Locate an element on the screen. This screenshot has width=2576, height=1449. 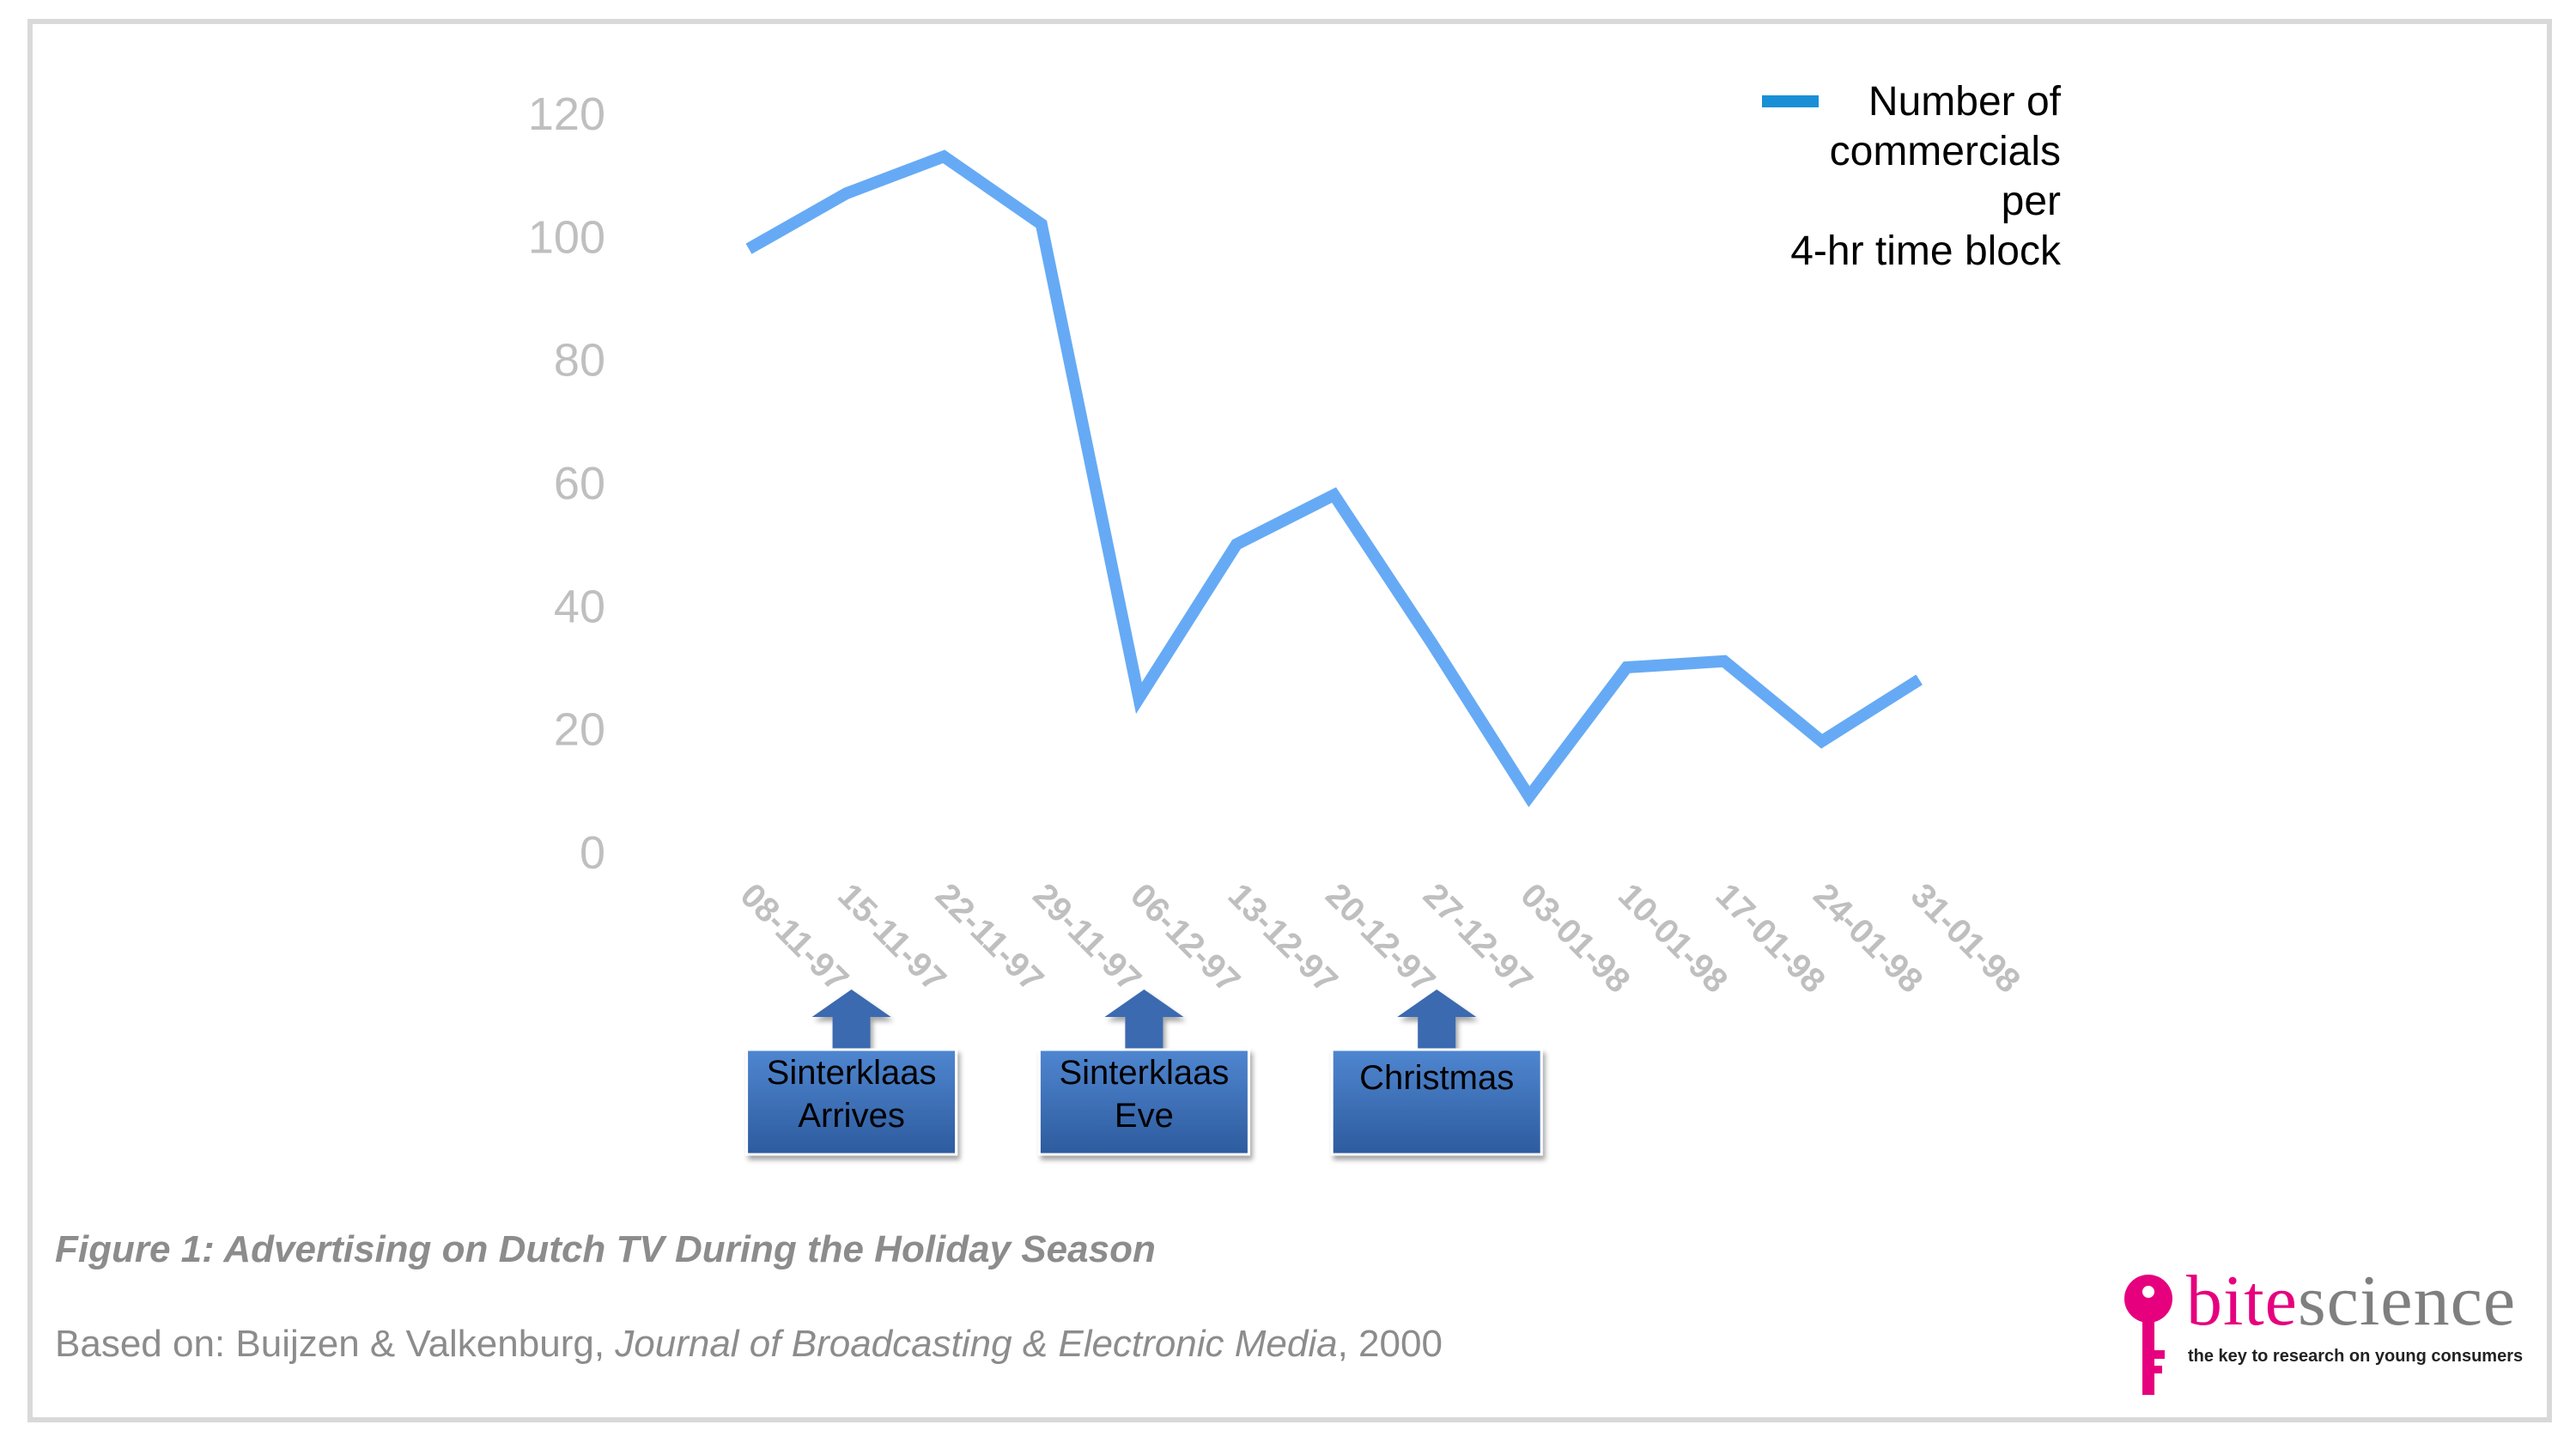
annotation-label: Eve is located at coordinates (1144, 1116).